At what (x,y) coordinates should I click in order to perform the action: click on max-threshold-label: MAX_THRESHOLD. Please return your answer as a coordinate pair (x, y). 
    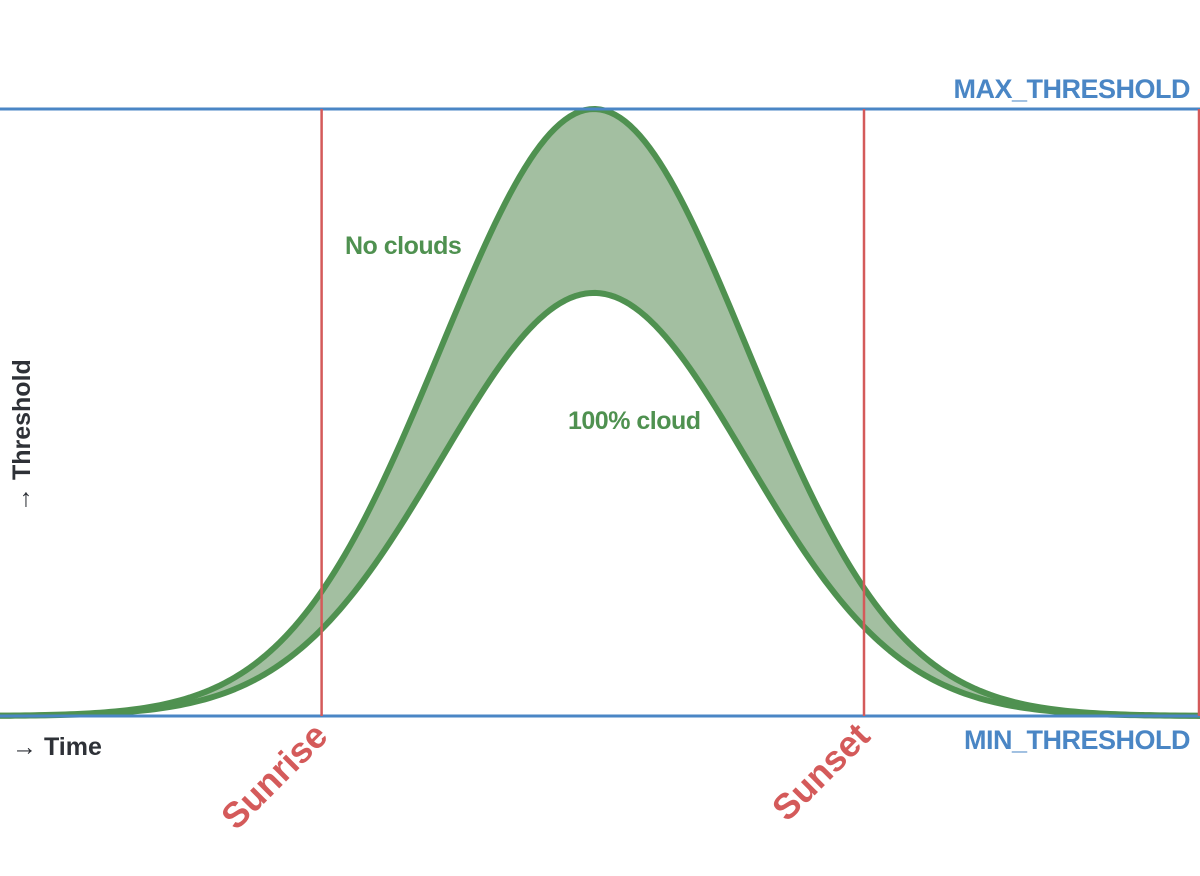
    Looking at the image, I should click on (1071, 89).